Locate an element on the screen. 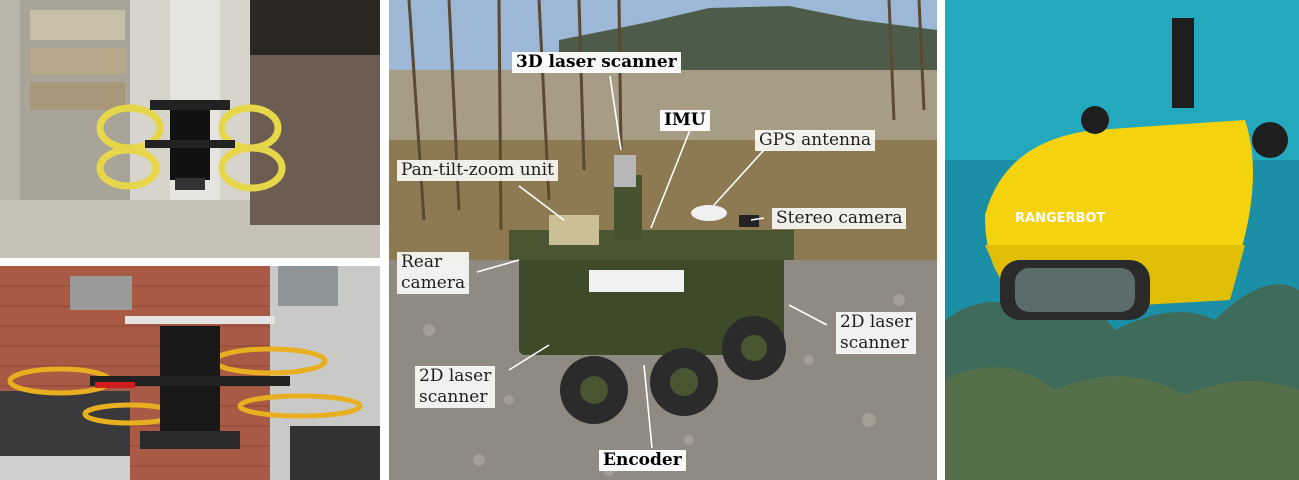 This screenshot has width=1299, height=480. label-gps-antenna: GPS antenna is located at coordinates (815, 140).